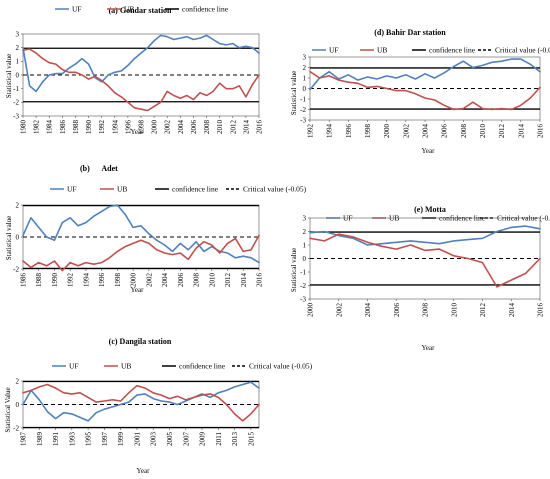 The image size is (550, 479). I want to click on x-tick-label: 2003, so click(154, 439).